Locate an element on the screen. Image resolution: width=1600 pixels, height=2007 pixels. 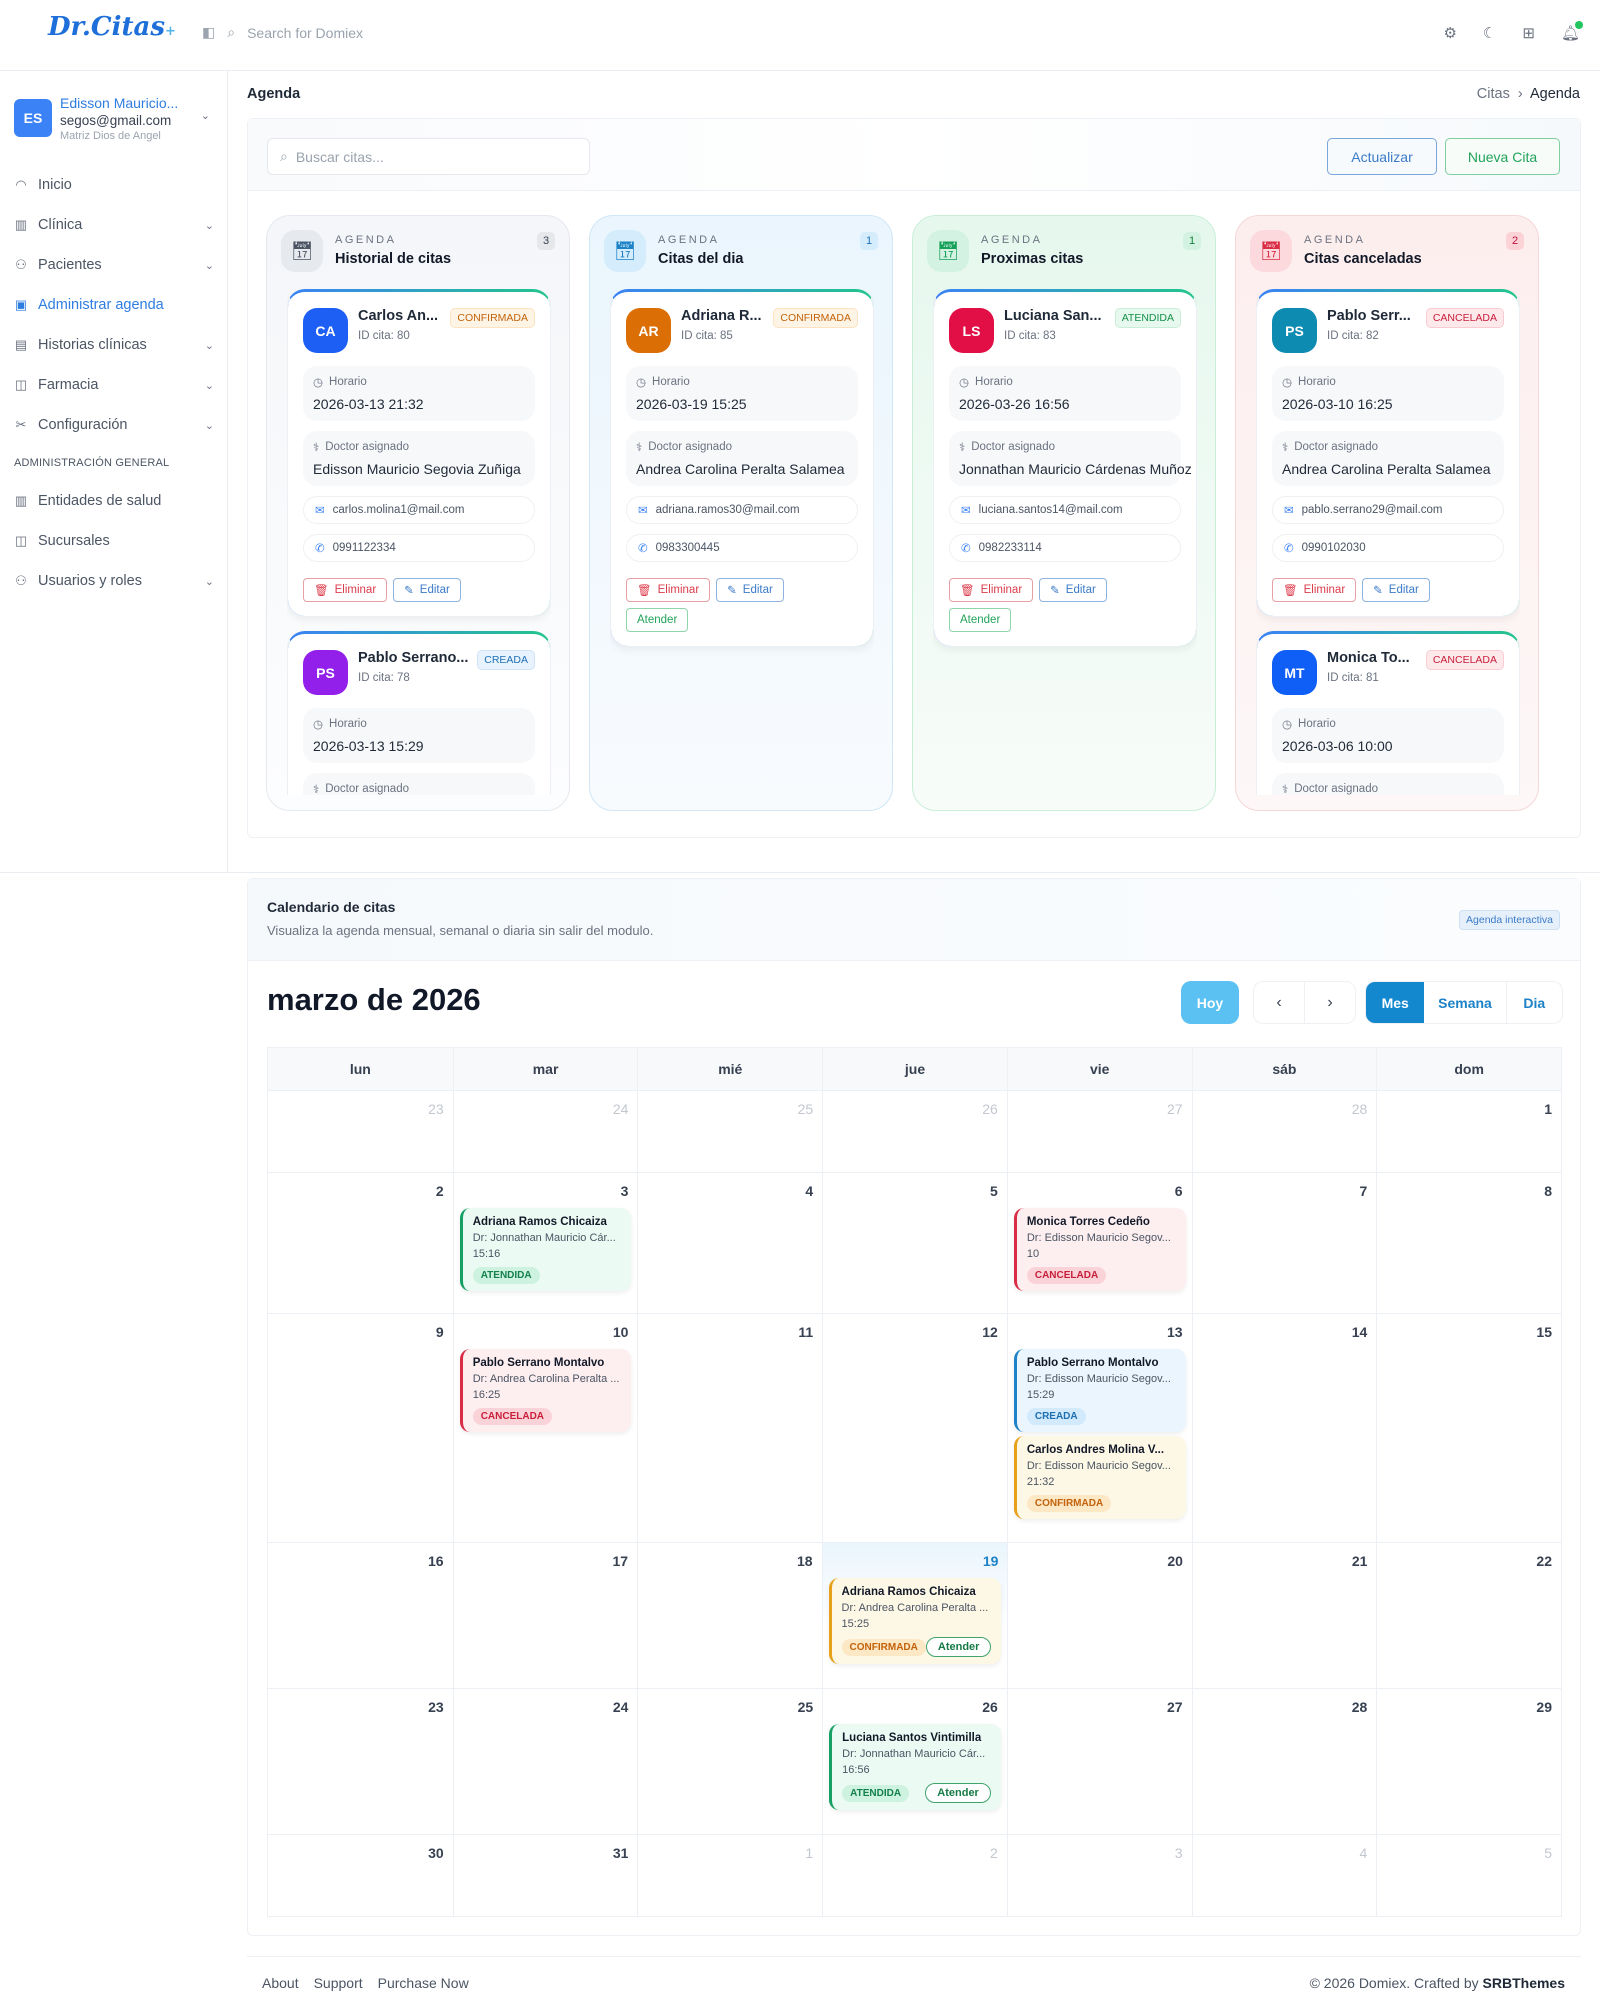
calendar-day-cell: 21 is located at coordinates (1284, 1615).